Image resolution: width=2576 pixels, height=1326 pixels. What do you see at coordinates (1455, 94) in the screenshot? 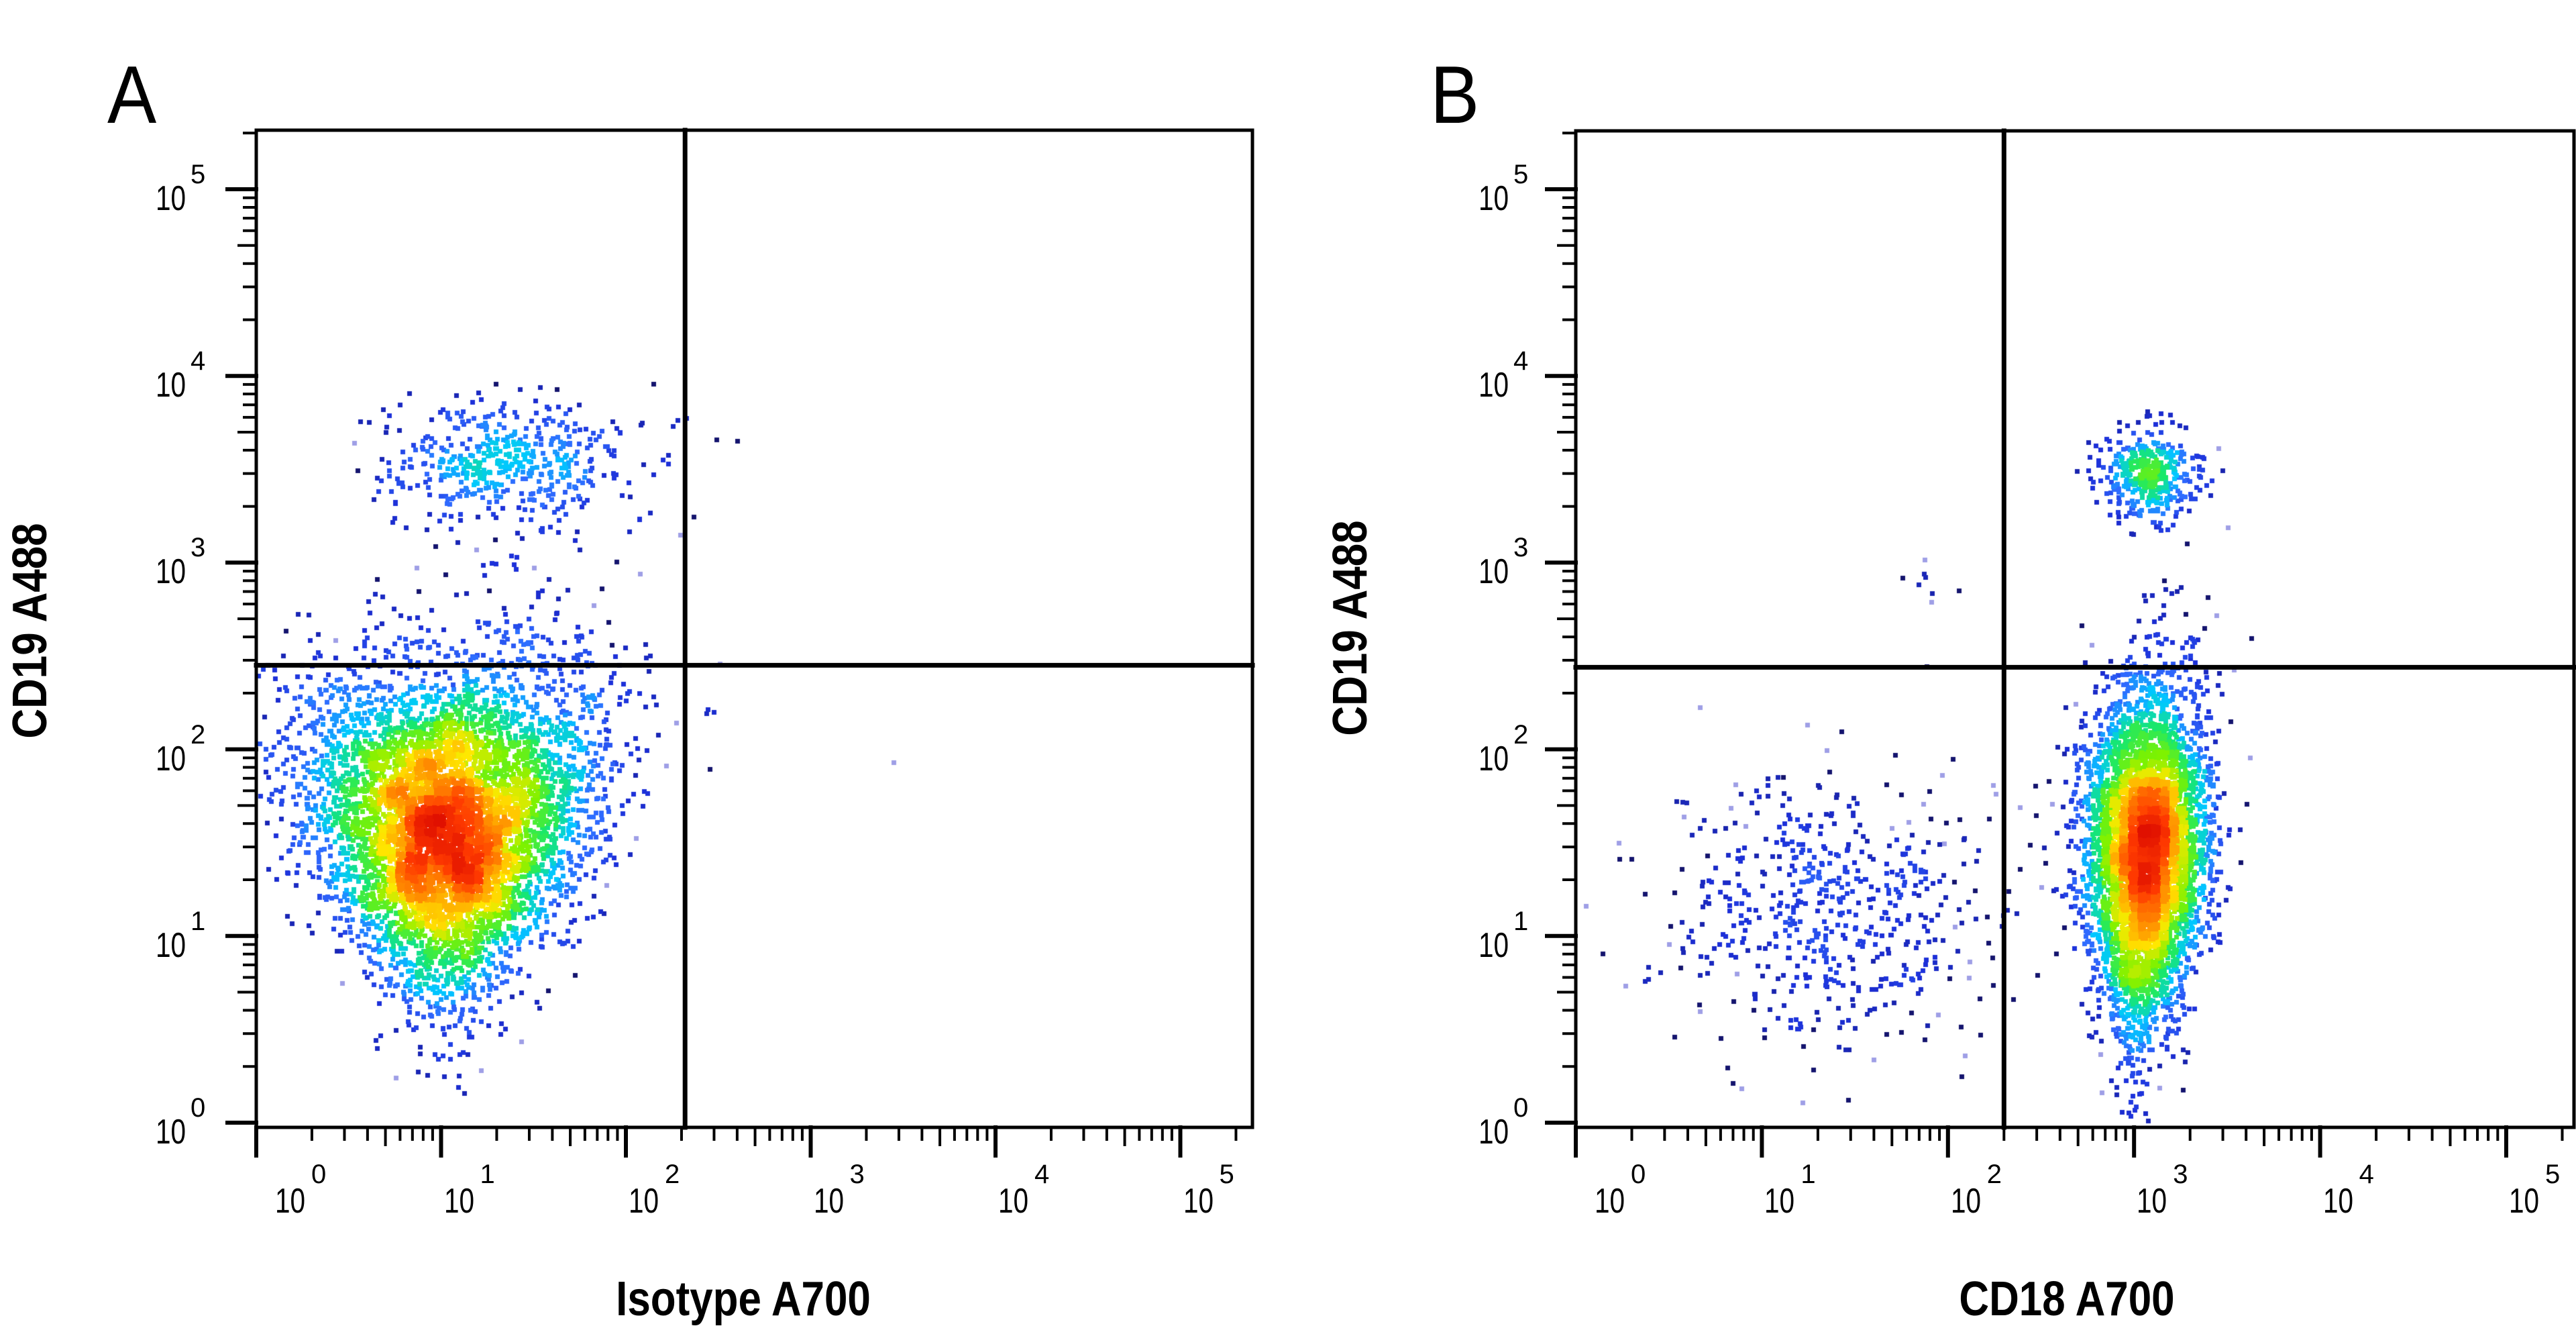
I see `panel-letter-b: B` at bounding box center [1455, 94].